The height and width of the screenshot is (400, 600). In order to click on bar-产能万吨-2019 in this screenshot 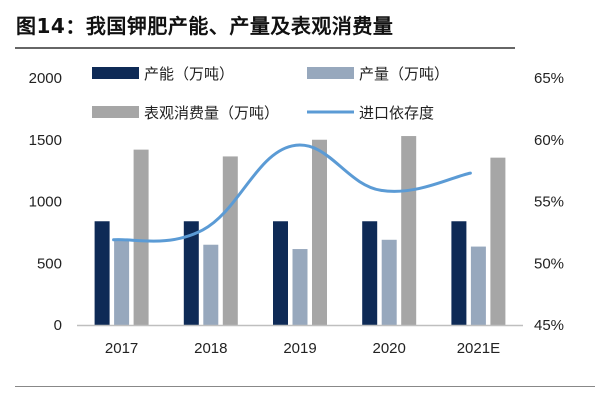, I will do `click(280, 273)`.